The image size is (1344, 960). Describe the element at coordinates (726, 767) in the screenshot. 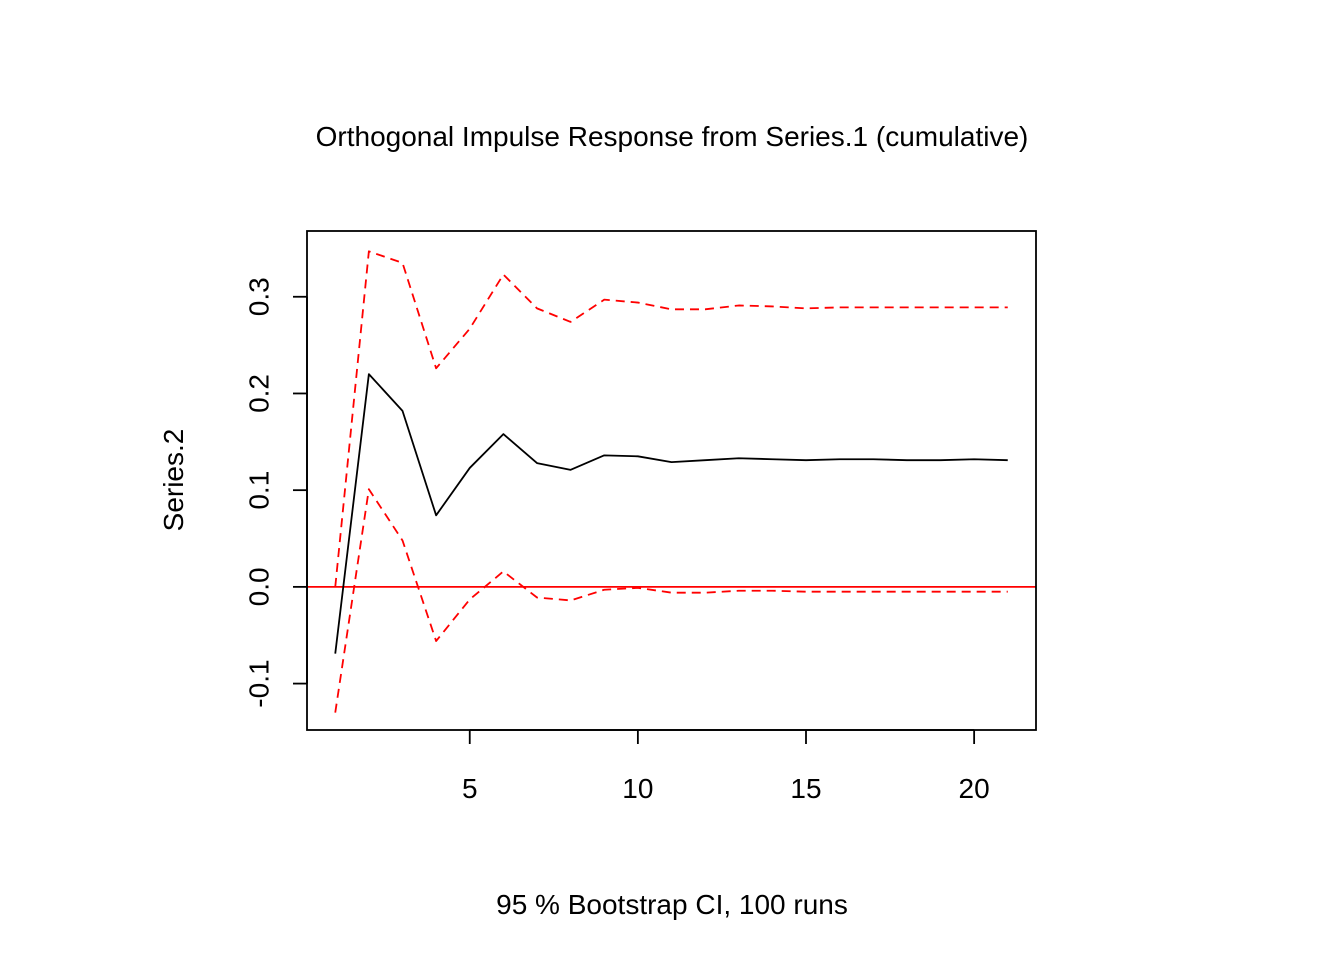

I see `x-axis-ticks: 5 10 15 20` at that location.